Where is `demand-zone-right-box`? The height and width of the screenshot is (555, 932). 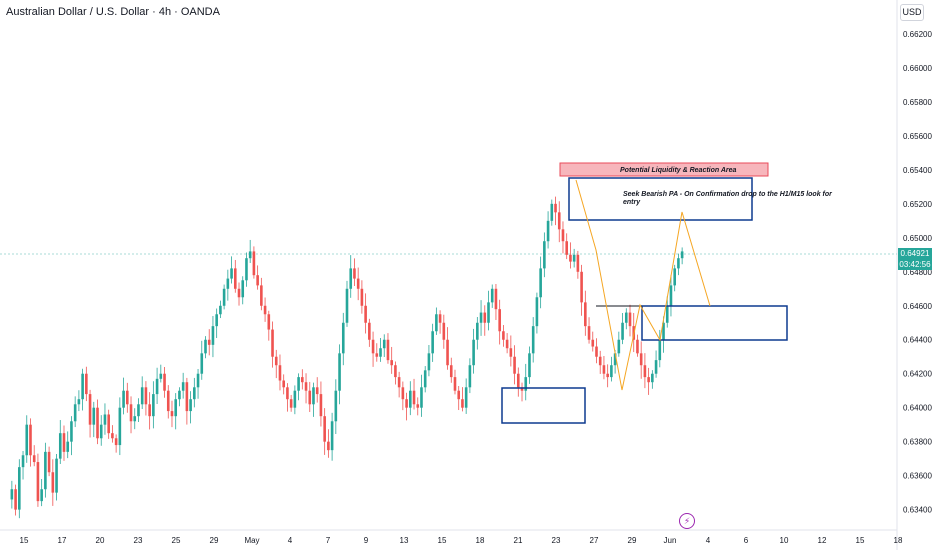 demand-zone-right-box is located at coordinates (714, 323).